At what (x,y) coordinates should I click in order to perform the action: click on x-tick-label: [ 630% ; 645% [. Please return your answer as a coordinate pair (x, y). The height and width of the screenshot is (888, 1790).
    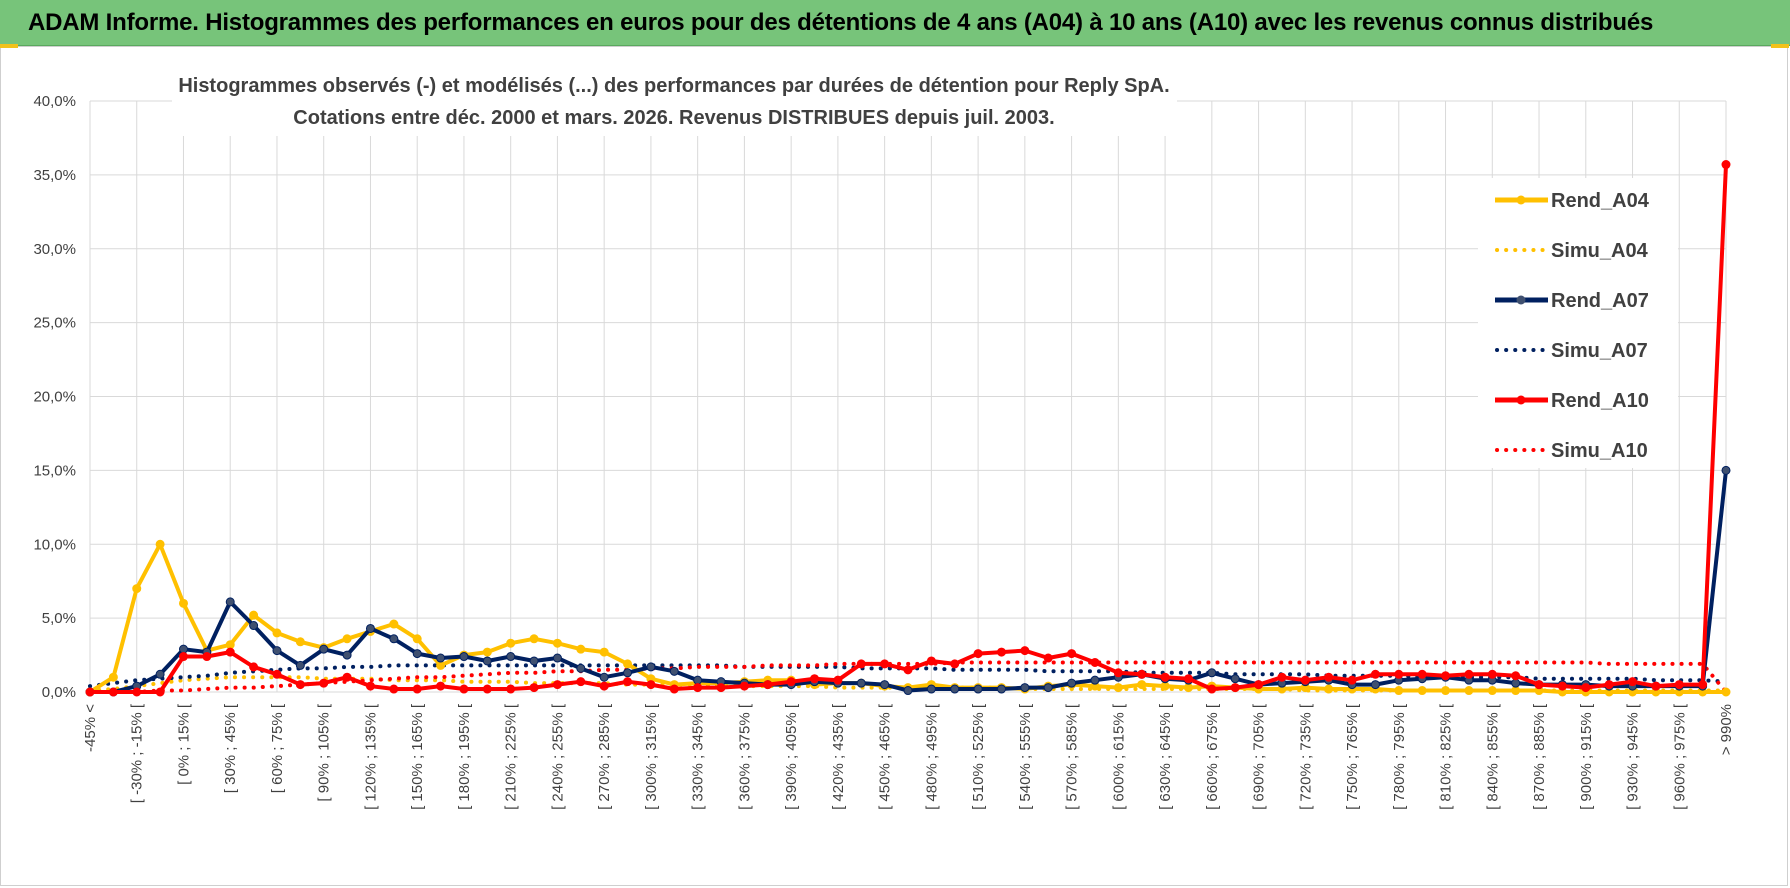
    Looking at the image, I should click on (1165, 756).